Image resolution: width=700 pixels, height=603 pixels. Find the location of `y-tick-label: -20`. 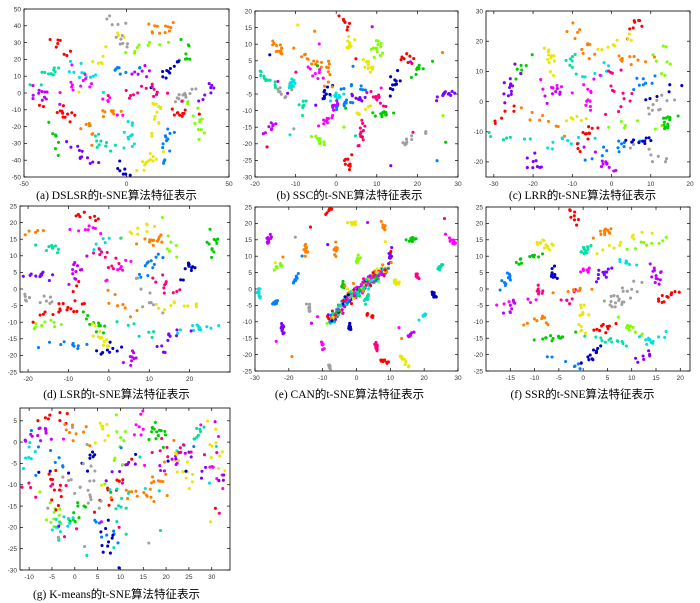

y-tick-label: -20 is located at coordinates (248, 355).